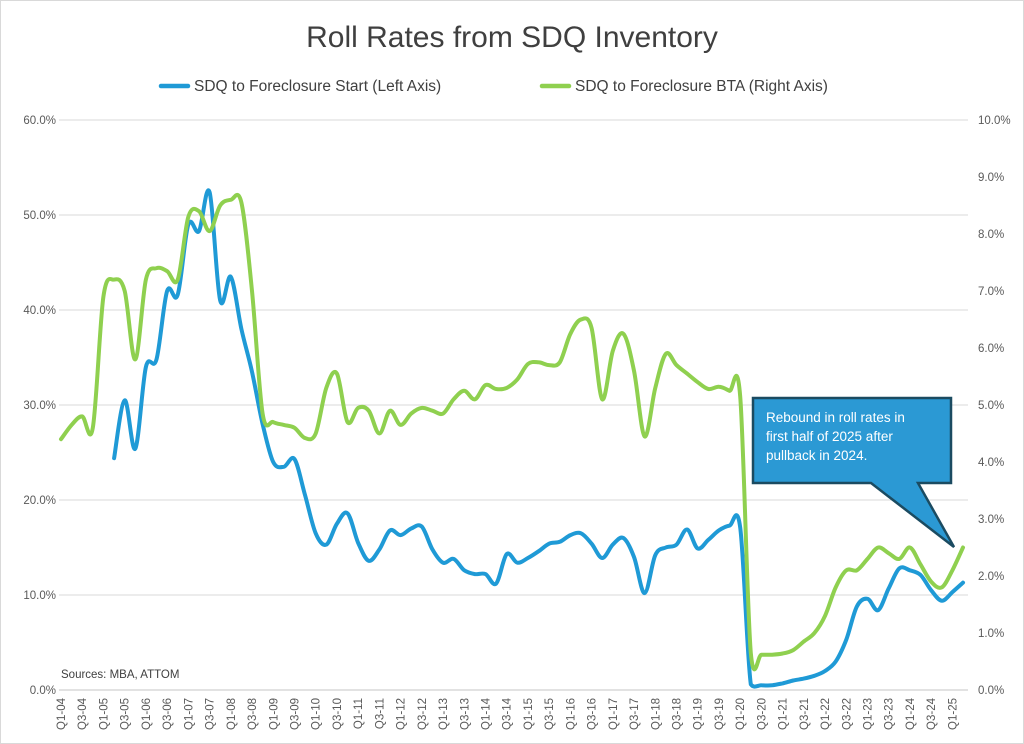  What do you see at coordinates (120, 675) in the screenshot?
I see `sources-note: Sources: MBA, ATTOM` at bounding box center [120, 675].